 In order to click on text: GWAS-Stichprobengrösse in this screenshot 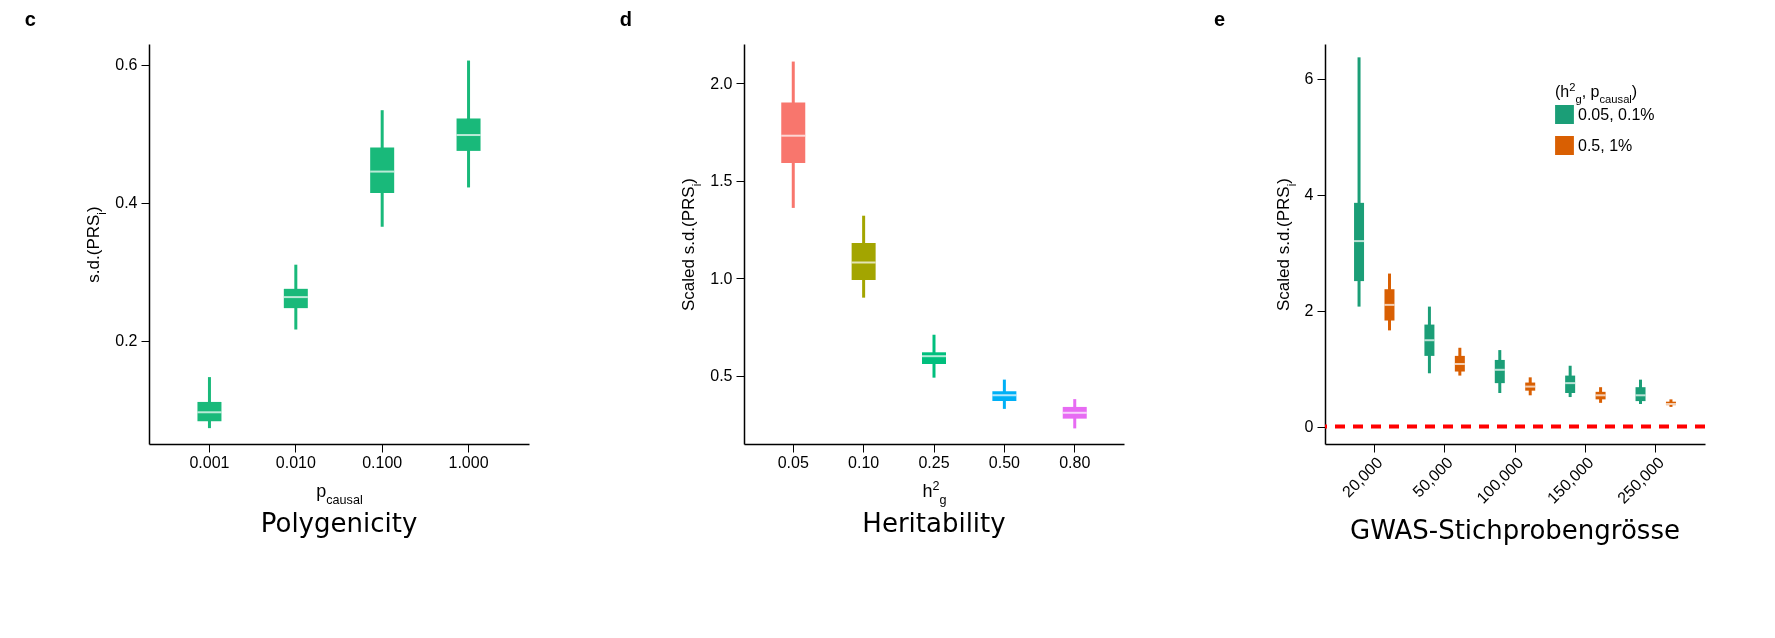, I will do `click(1515, 530)`.